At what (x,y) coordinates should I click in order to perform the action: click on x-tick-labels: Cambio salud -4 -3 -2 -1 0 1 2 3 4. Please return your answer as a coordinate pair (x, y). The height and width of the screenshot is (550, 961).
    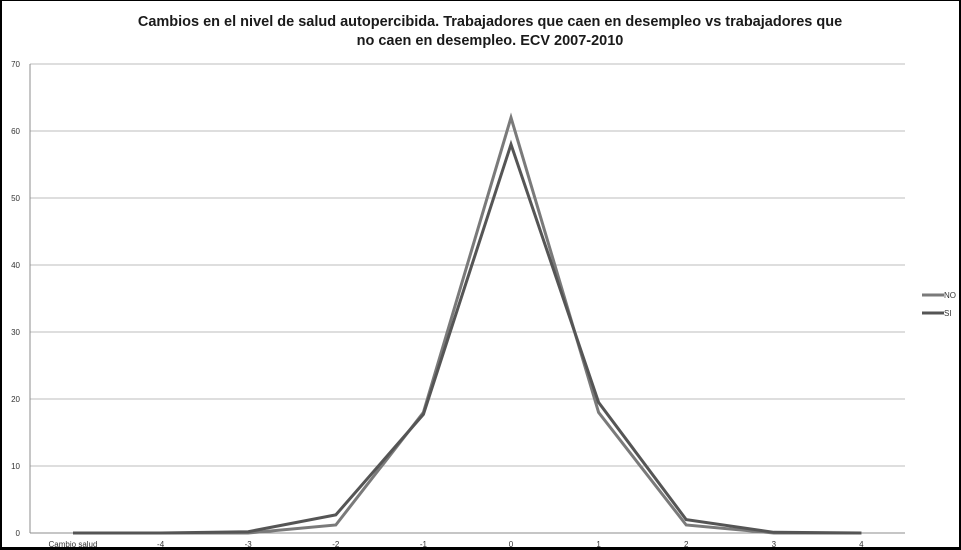
    Looking at the image, I should click on (457, 544).